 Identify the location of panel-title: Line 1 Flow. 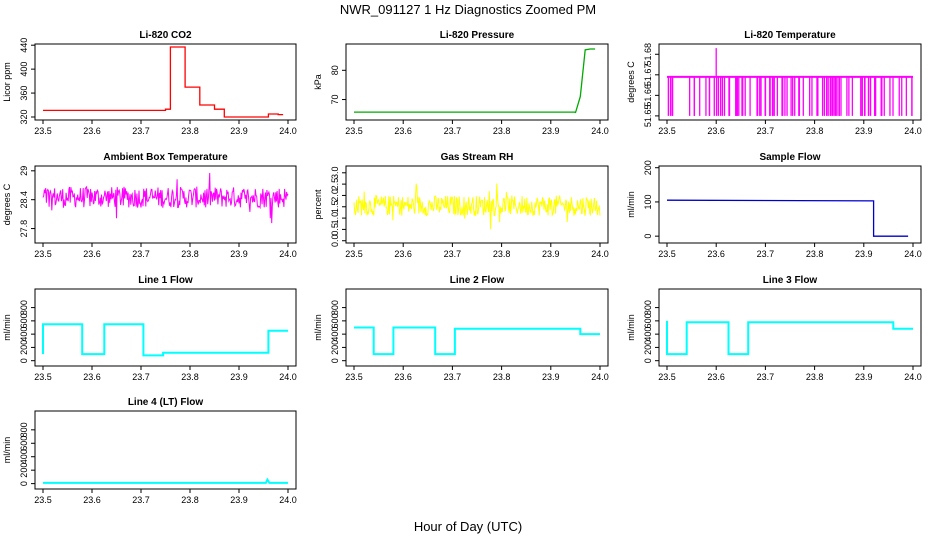
(165, 280).